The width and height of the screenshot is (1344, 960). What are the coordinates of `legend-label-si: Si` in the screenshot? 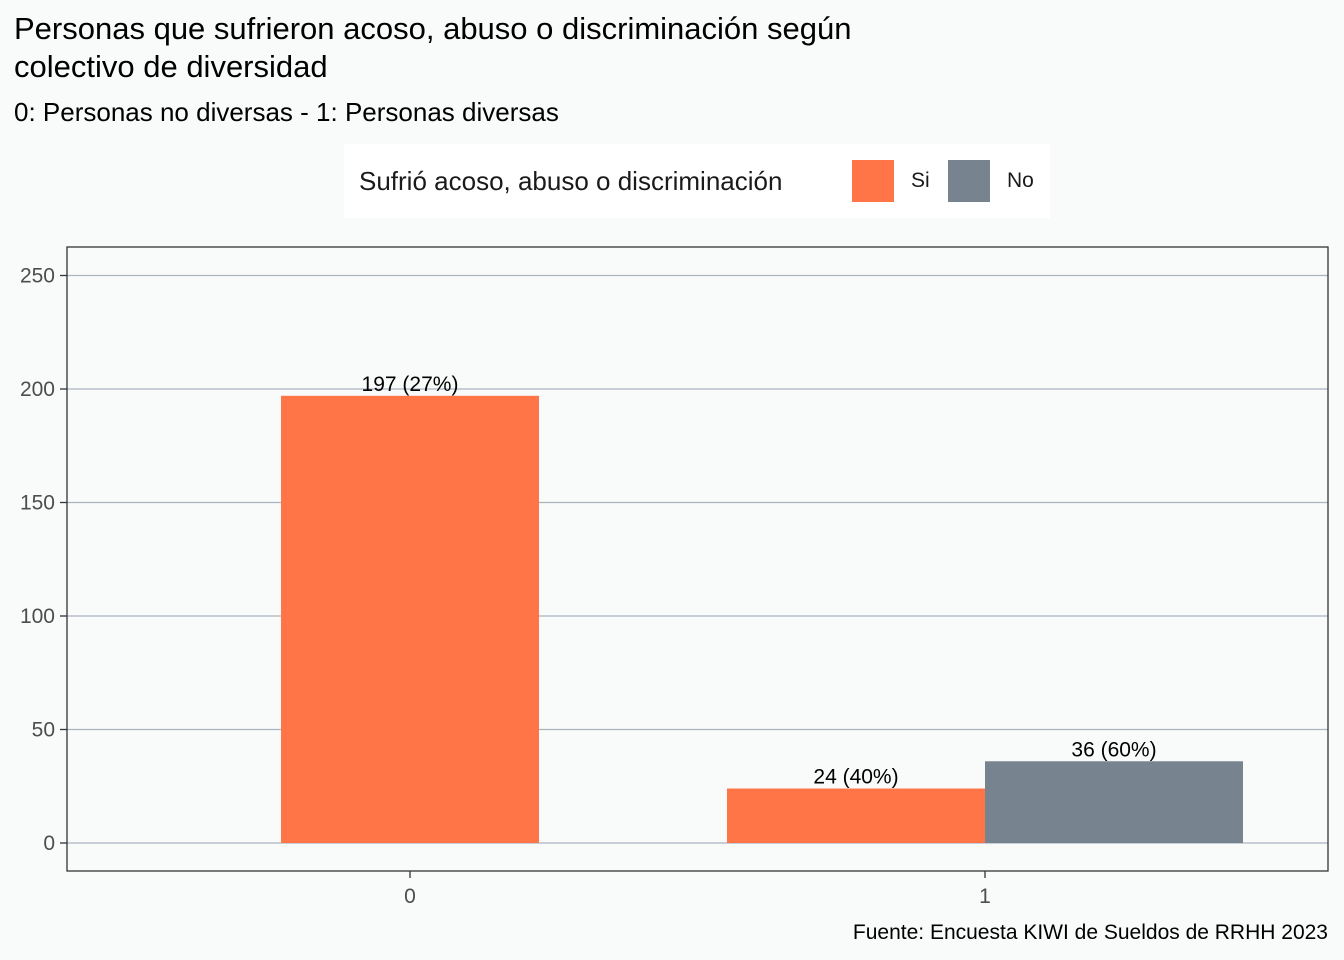 It's located at (920, 180).